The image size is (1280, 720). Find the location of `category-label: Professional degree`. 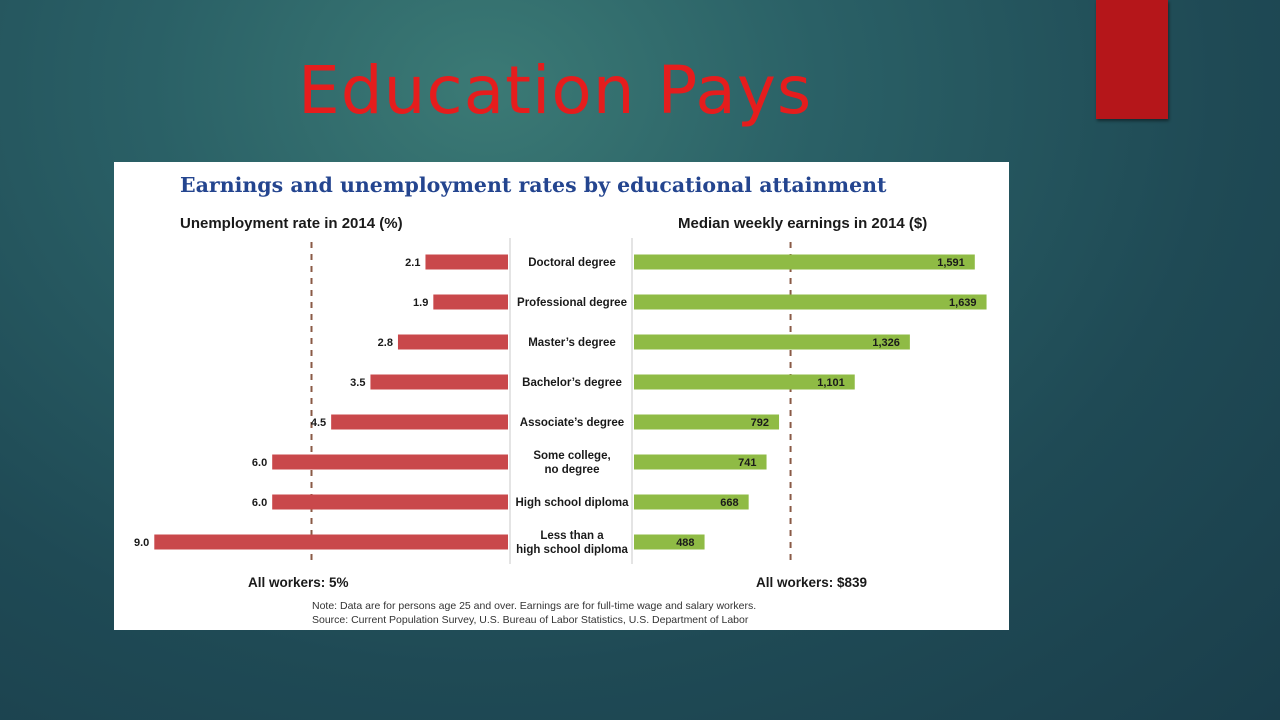

category-label: Professional degree is located at coordinates (572, 303).